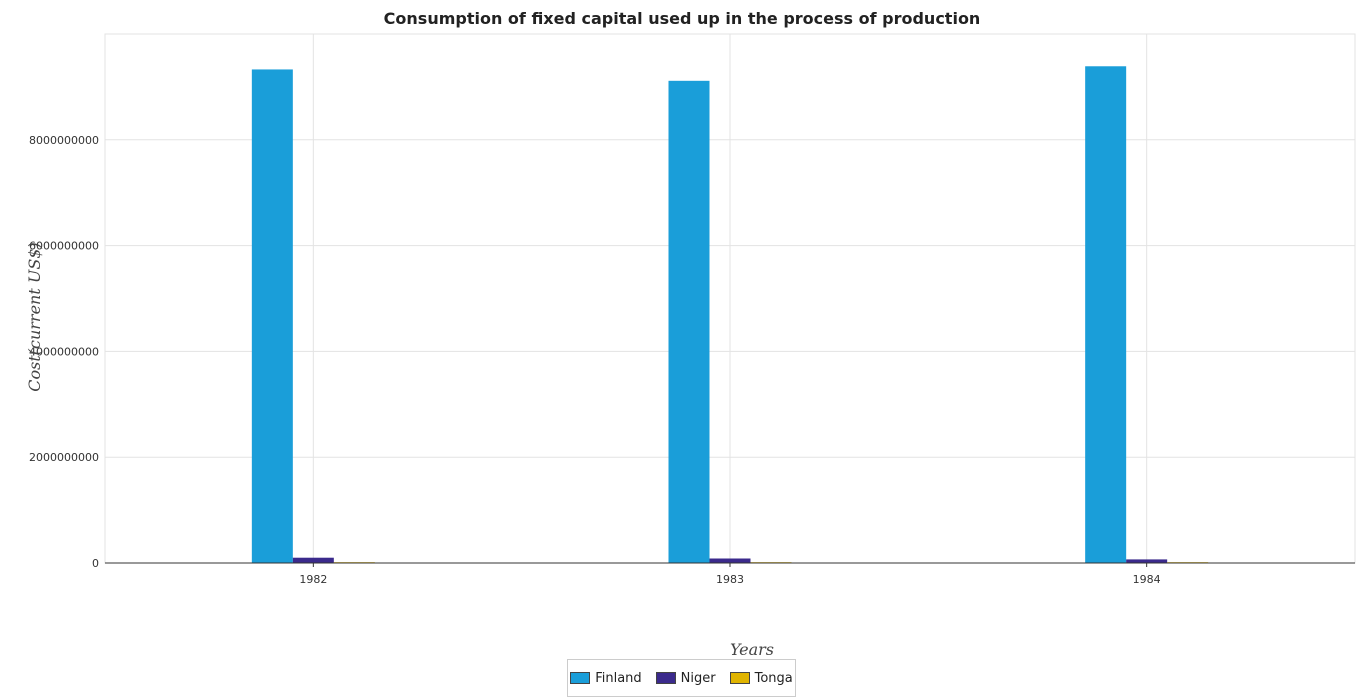  I want to click on legend-label-tonga: Tonga, so click(773, 678).